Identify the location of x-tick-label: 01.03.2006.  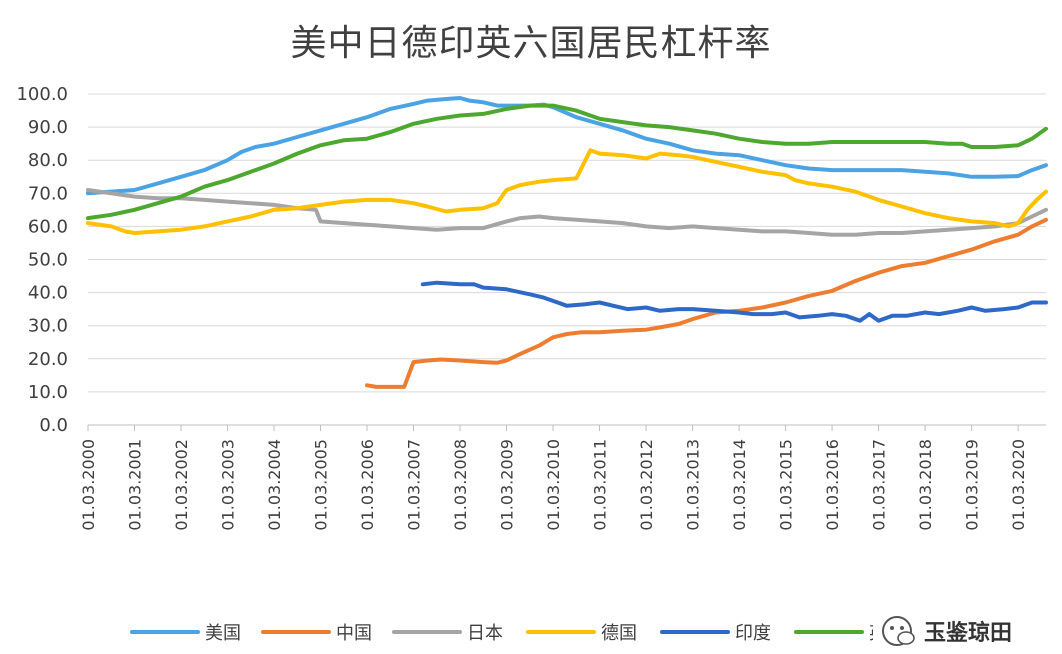
(367, 485).